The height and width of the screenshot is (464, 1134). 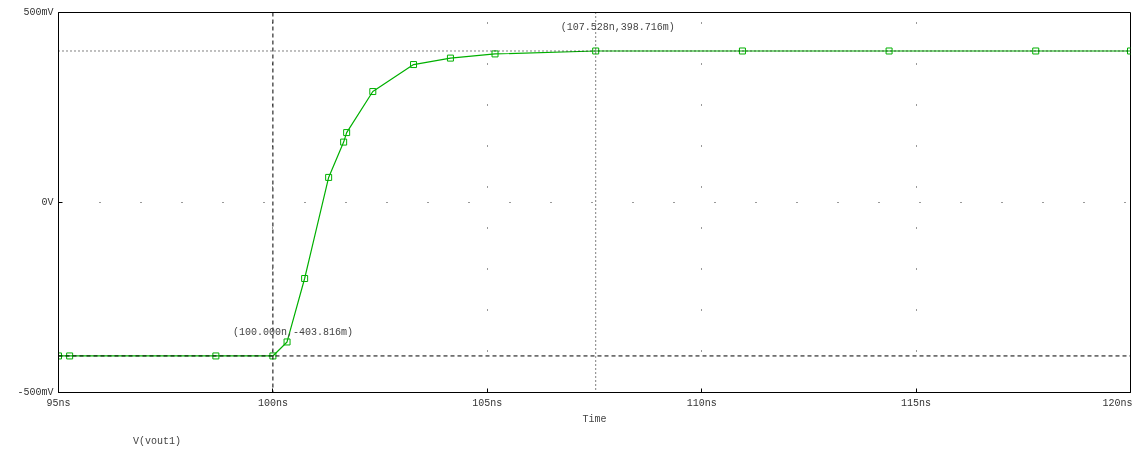 I want to click on x-tick-label: 110ns, so click(x=701, y=403).